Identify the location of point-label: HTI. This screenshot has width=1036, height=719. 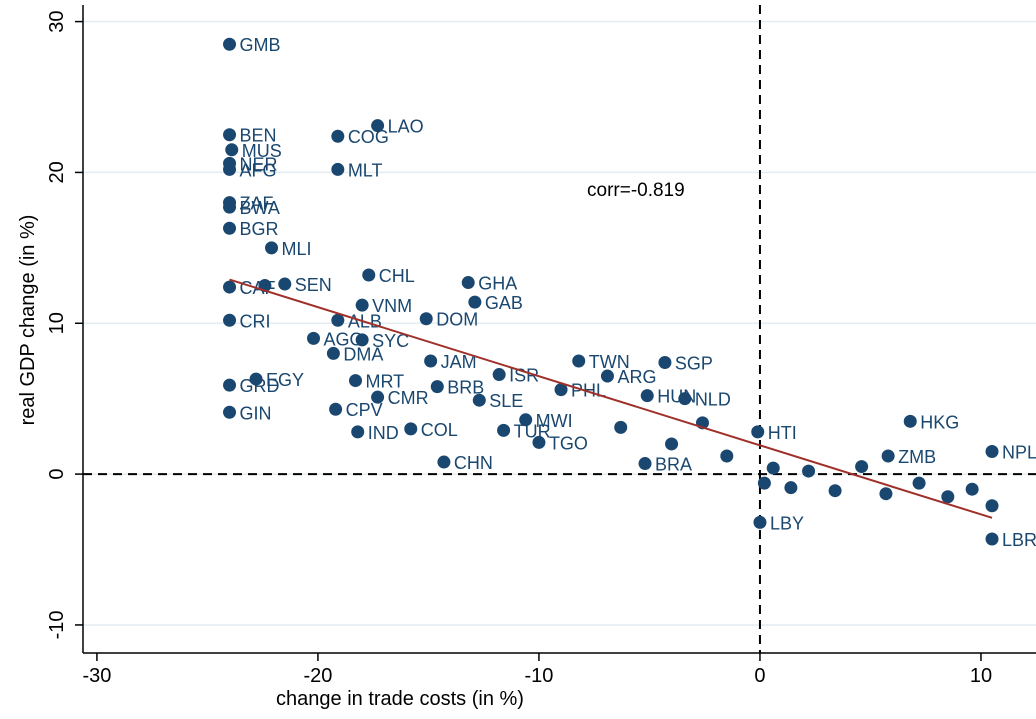
(782, 433).